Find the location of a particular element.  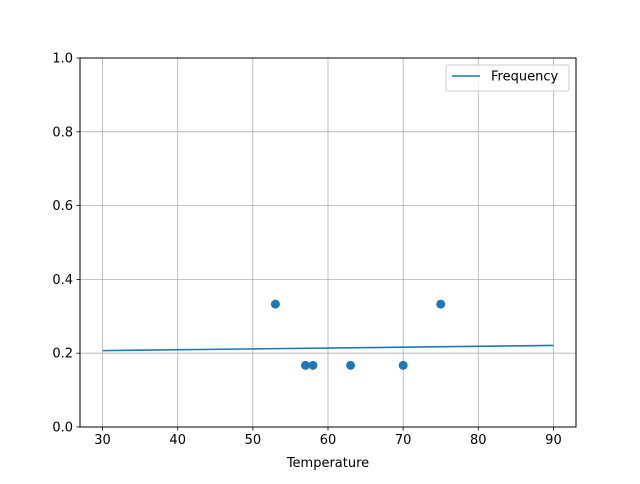

legend-box is located at coordinates (507, 78).